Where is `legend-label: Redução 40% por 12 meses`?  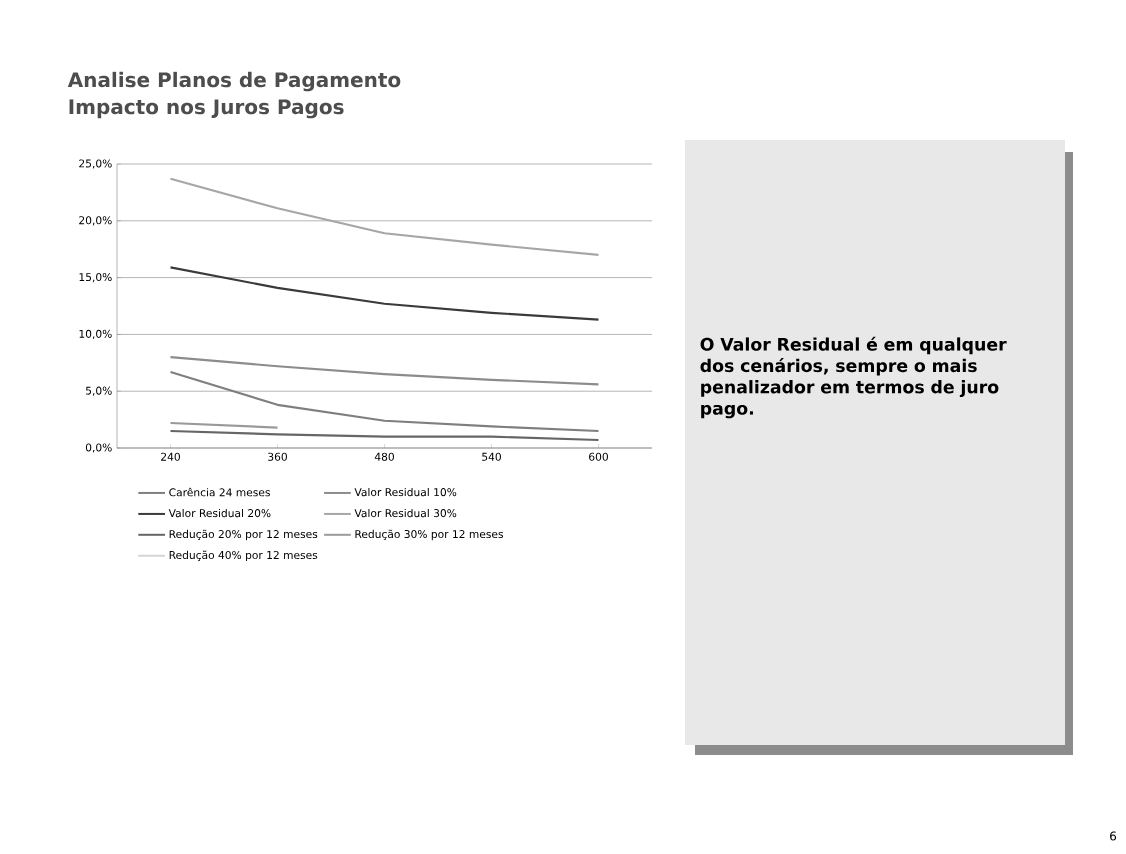 legend-label: Redução 40% por 12 meses is located at coordinates (243, 556).